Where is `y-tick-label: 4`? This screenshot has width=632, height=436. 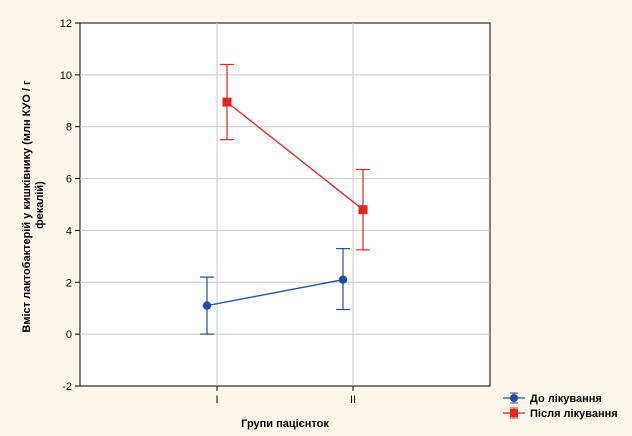
y-tick-label: 4 is located at coordinates (69, 231).